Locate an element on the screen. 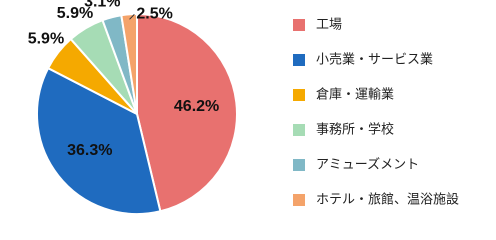  legend-label: 倉庫・運輸業 is located at coordinates (355, 95).